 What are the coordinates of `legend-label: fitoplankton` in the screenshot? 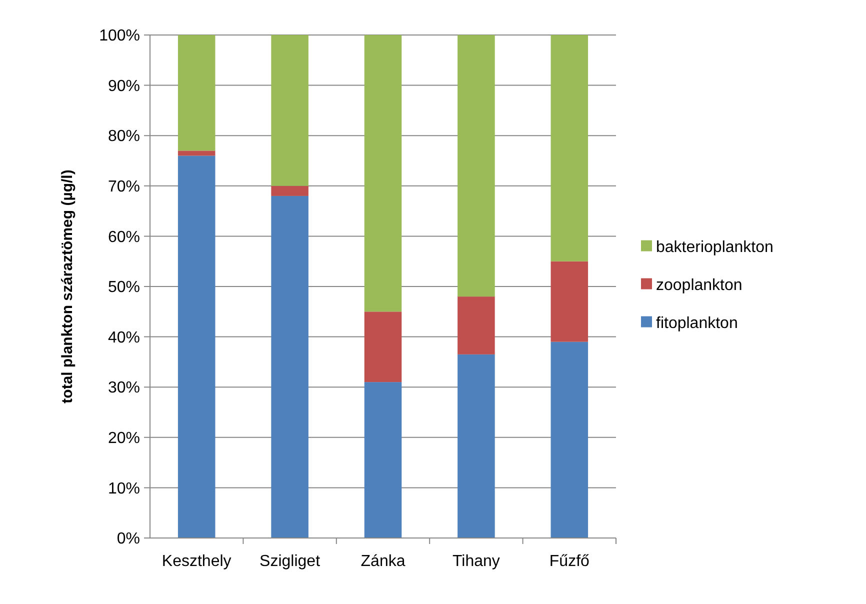 It's located at (697, 323).